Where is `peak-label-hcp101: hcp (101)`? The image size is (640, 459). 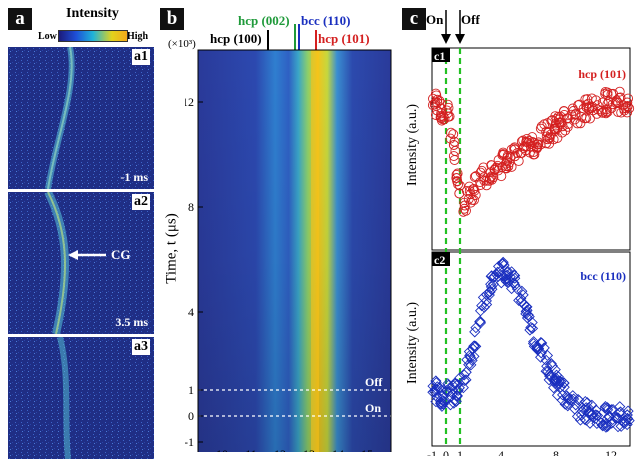
peak-label-hcp101: hcp (101) is located at coordinates (344, 38).